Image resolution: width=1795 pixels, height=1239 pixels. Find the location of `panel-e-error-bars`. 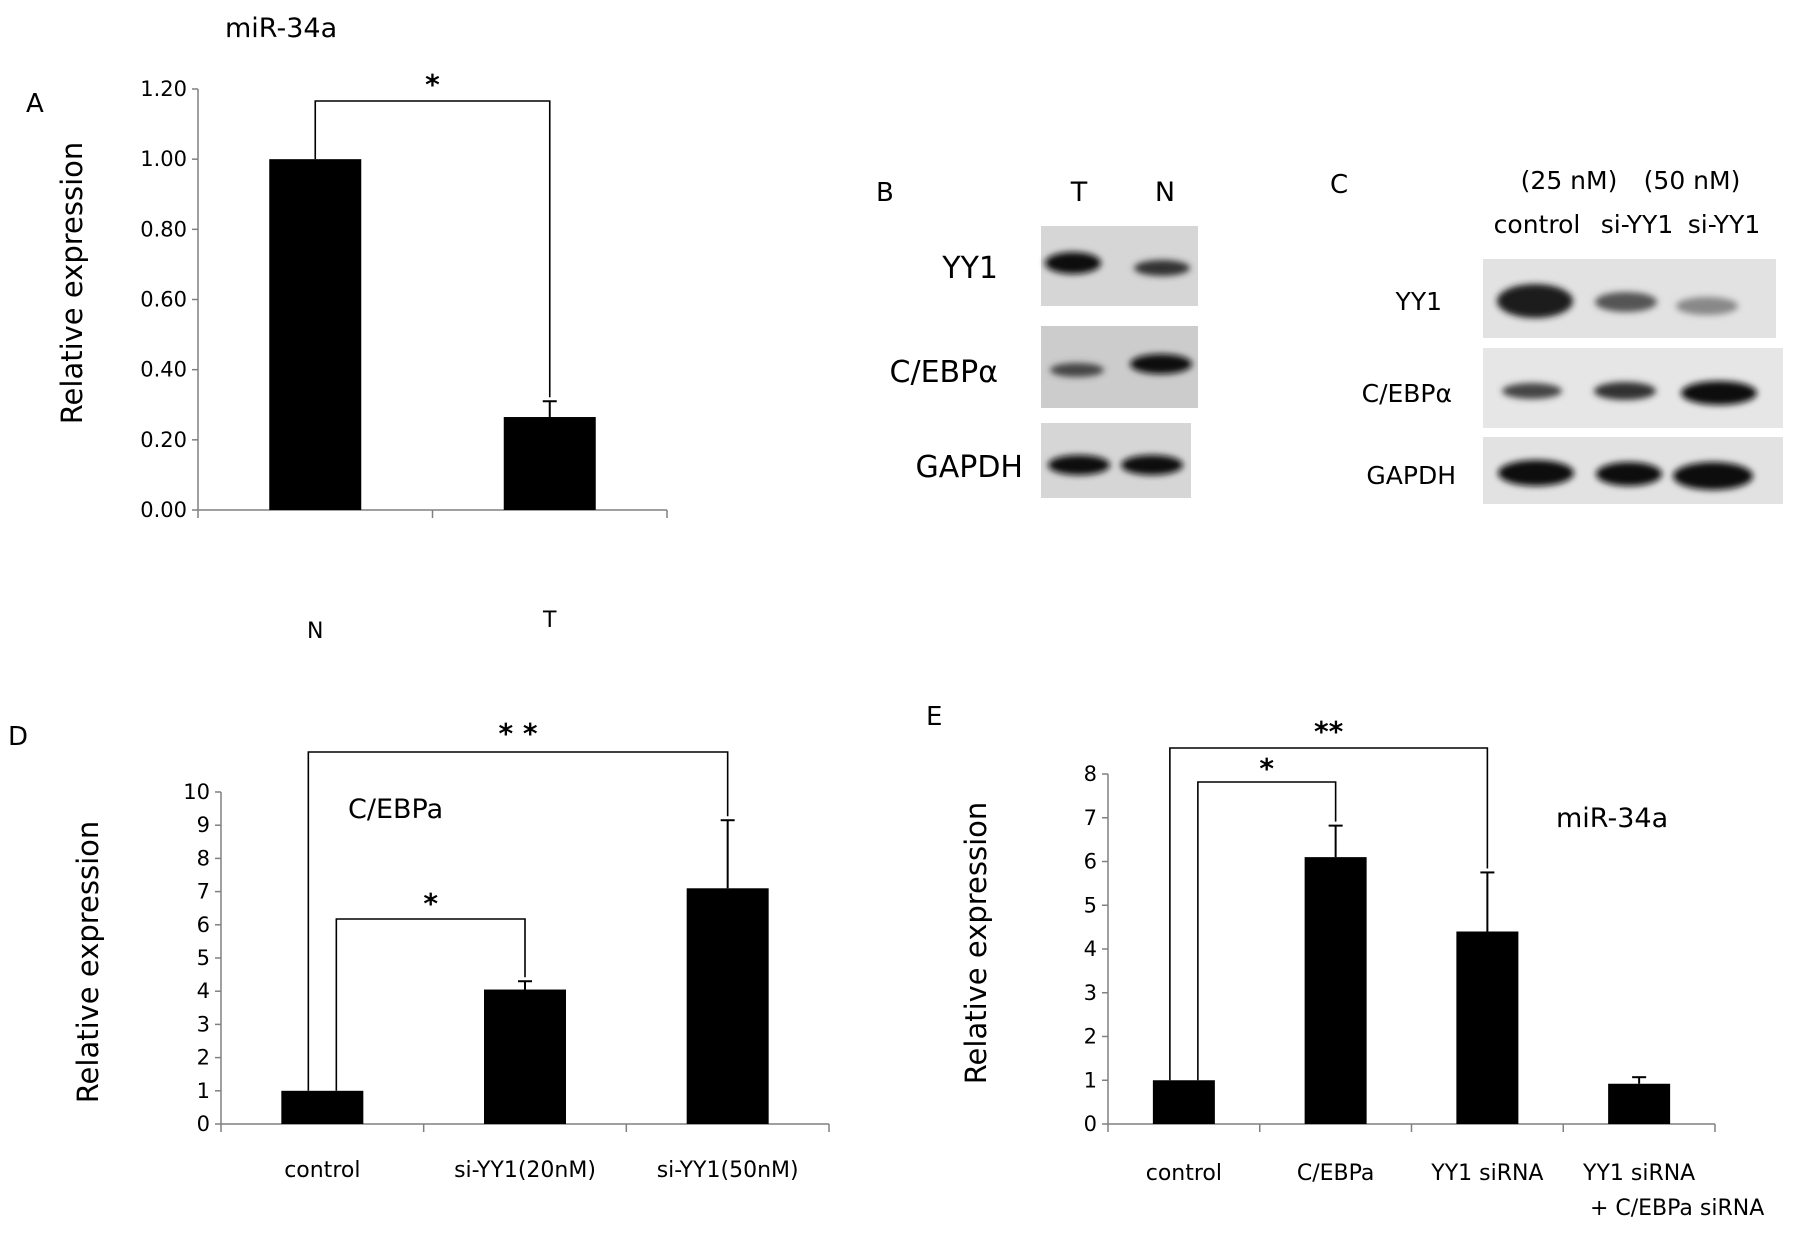

panel-e-error-bars is located at coordinates (1487, 954).